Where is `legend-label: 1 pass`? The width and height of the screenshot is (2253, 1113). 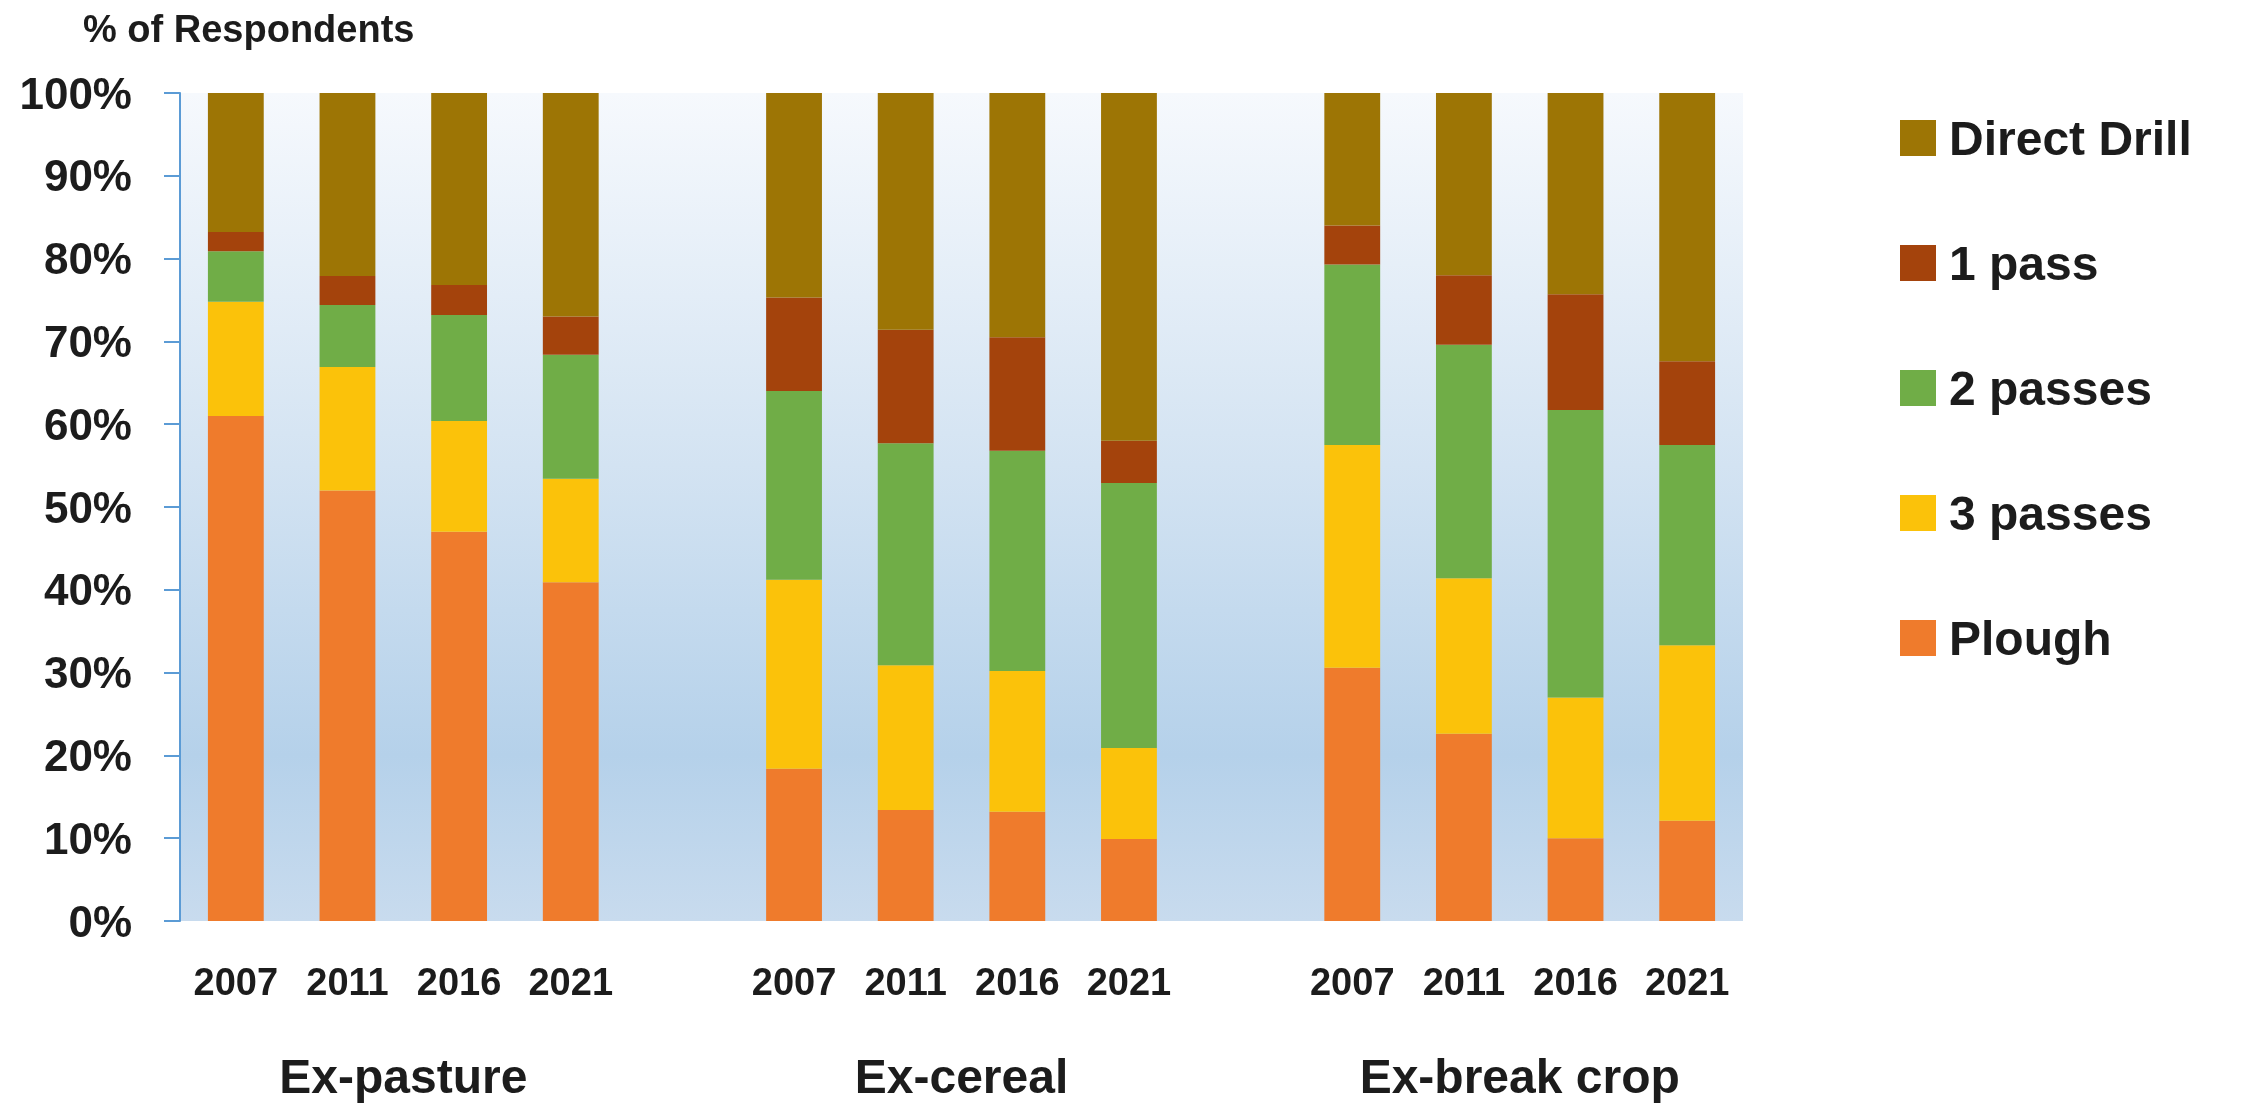
legend-label: 1 pass is located at coordinates (2024, 263).